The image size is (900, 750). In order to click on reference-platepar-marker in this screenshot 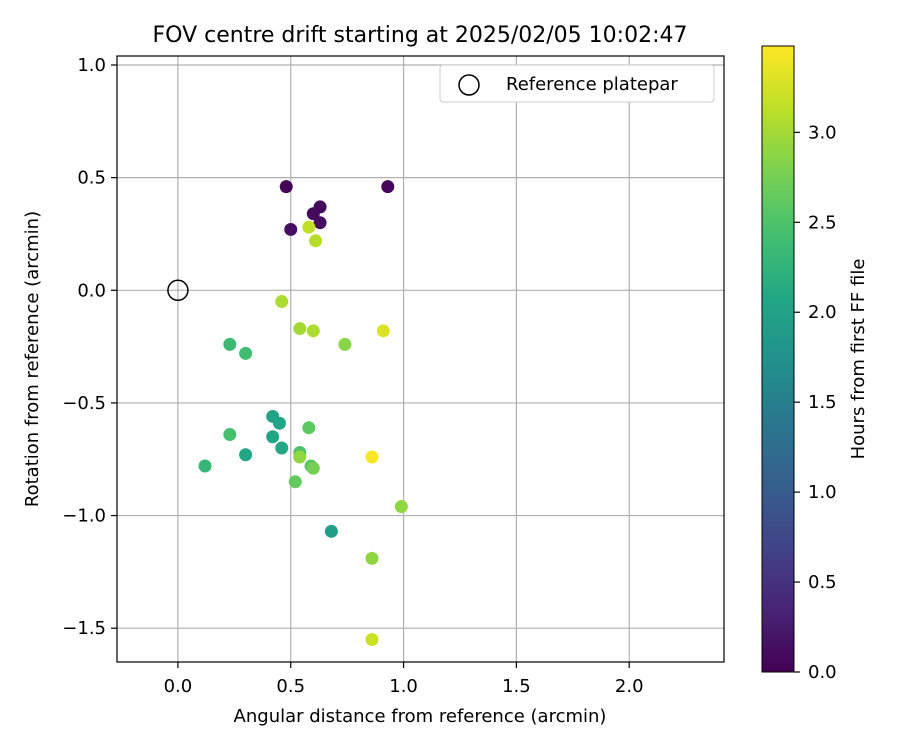, I will do `click(178, 290)`.